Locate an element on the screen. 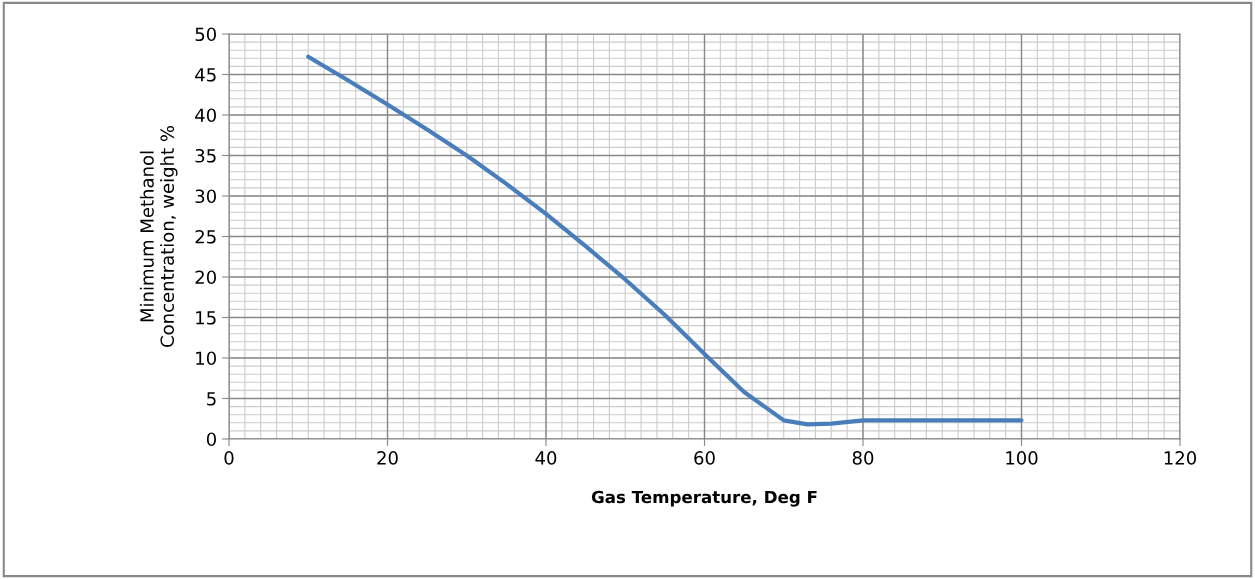 This screenshot has height=579, width=1255. y-tick-label: 40 is located at coordinates (205, 115).